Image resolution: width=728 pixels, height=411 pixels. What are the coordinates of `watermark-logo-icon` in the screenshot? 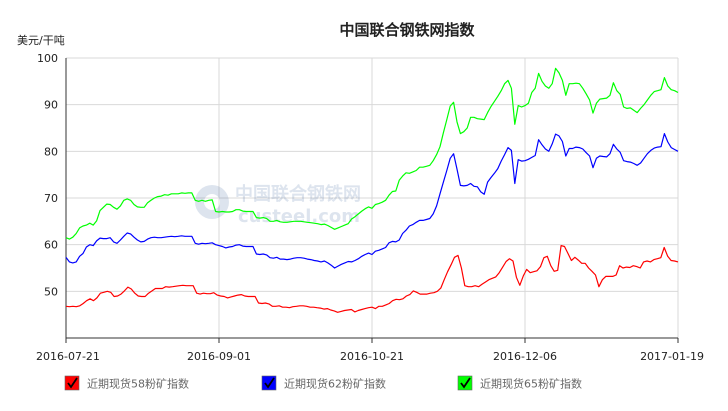 It's located at (212, 202).